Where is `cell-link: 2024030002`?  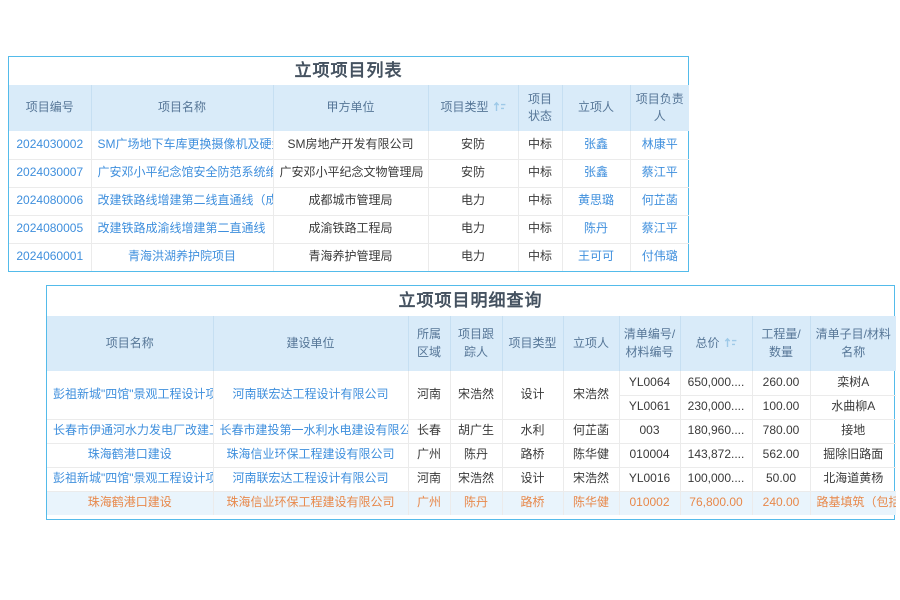 cell-link: 2024030002 is located at coordinates (50, 145).